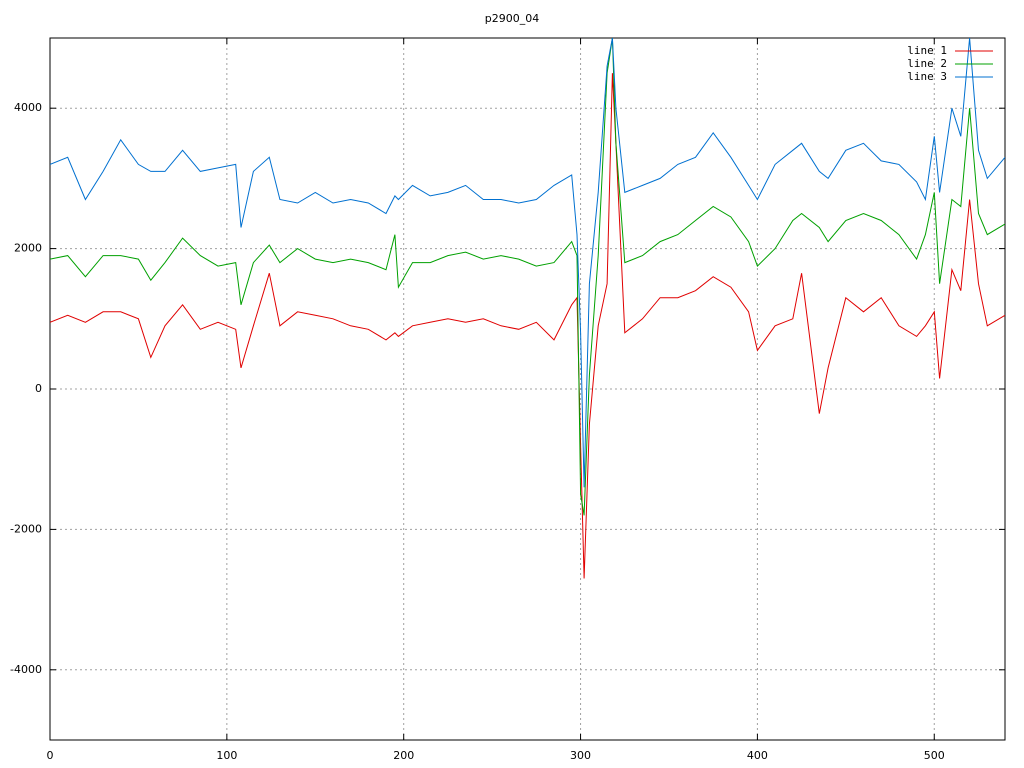 The height and width of the screenshot is (768, 1024). What do you see at coordinates (26, 528) in the screenshot?
I see `y-tick-label: -2000` at bounding box center [26, 528].